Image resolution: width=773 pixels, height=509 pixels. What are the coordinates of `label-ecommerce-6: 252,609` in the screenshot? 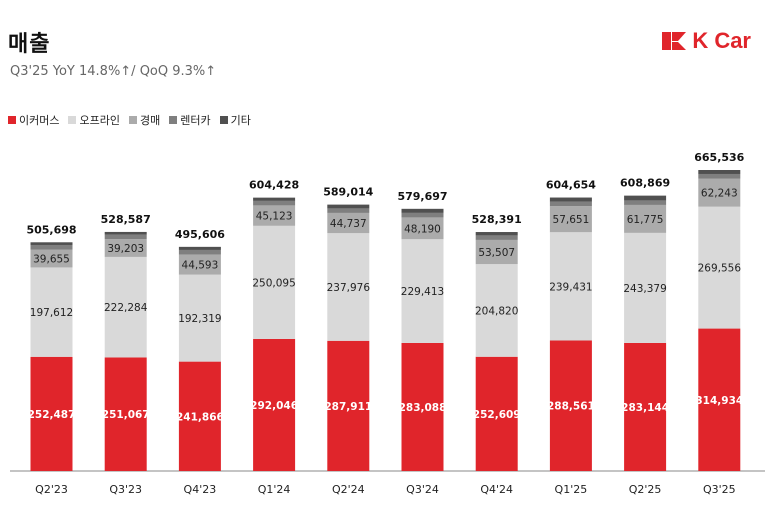 It's located at (497, 415).